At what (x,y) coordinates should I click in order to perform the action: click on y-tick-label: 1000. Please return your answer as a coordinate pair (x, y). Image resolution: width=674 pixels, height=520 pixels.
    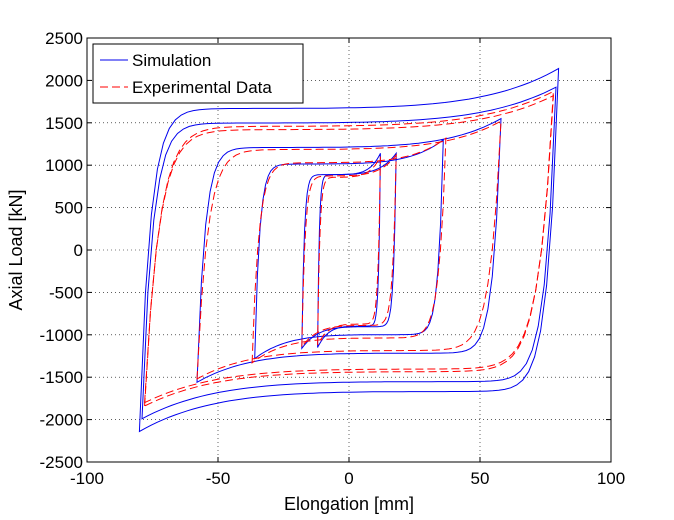
    Looking at the image, I should click on (64, 165).